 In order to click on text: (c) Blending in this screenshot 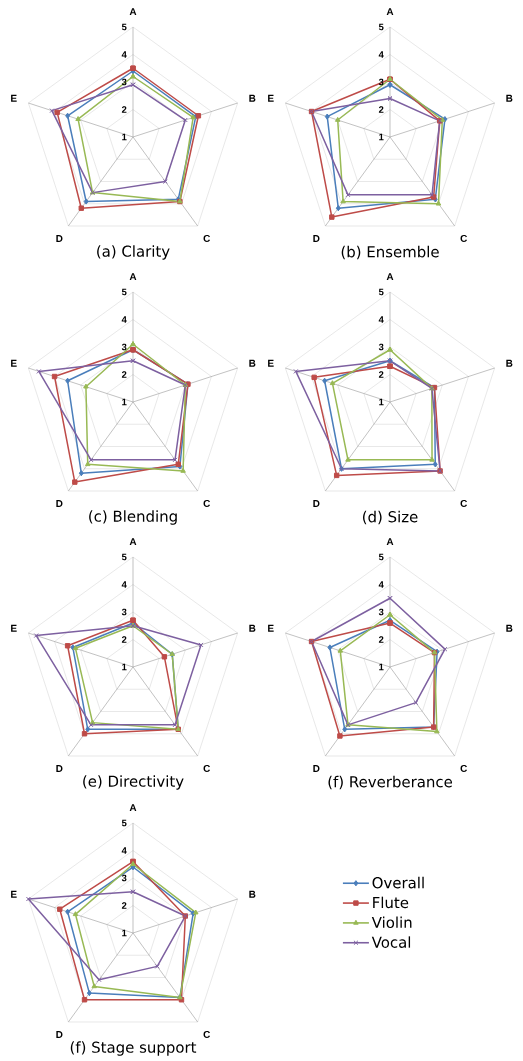, I will do `click(133, 517)`.